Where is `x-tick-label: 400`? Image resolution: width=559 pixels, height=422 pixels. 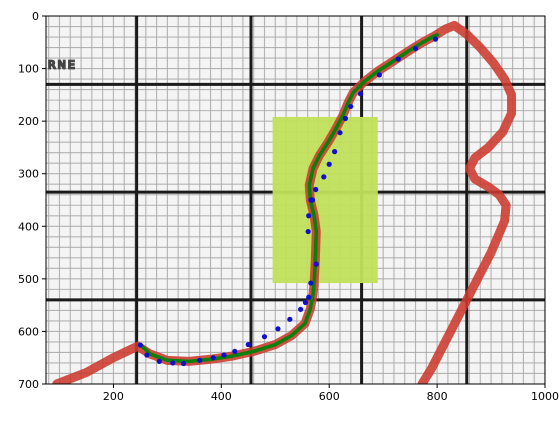 x-tick-label: 400 is located at coordinates (221, 396).